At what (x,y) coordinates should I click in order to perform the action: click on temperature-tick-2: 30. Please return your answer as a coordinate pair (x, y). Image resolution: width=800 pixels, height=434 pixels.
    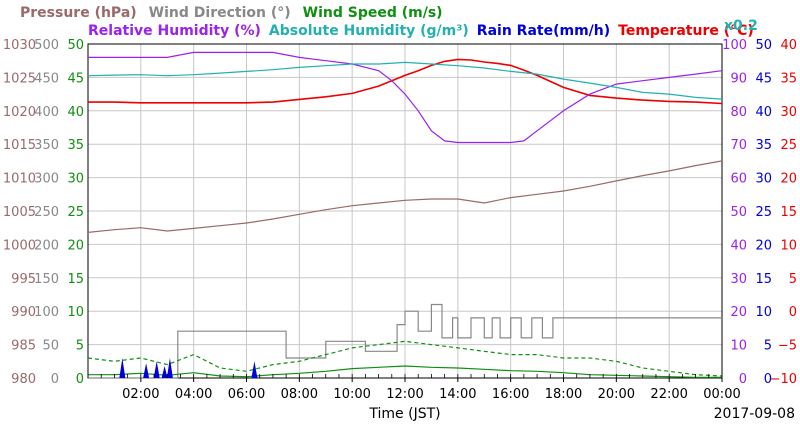
    Looking at the image, I should click on (788, 112).